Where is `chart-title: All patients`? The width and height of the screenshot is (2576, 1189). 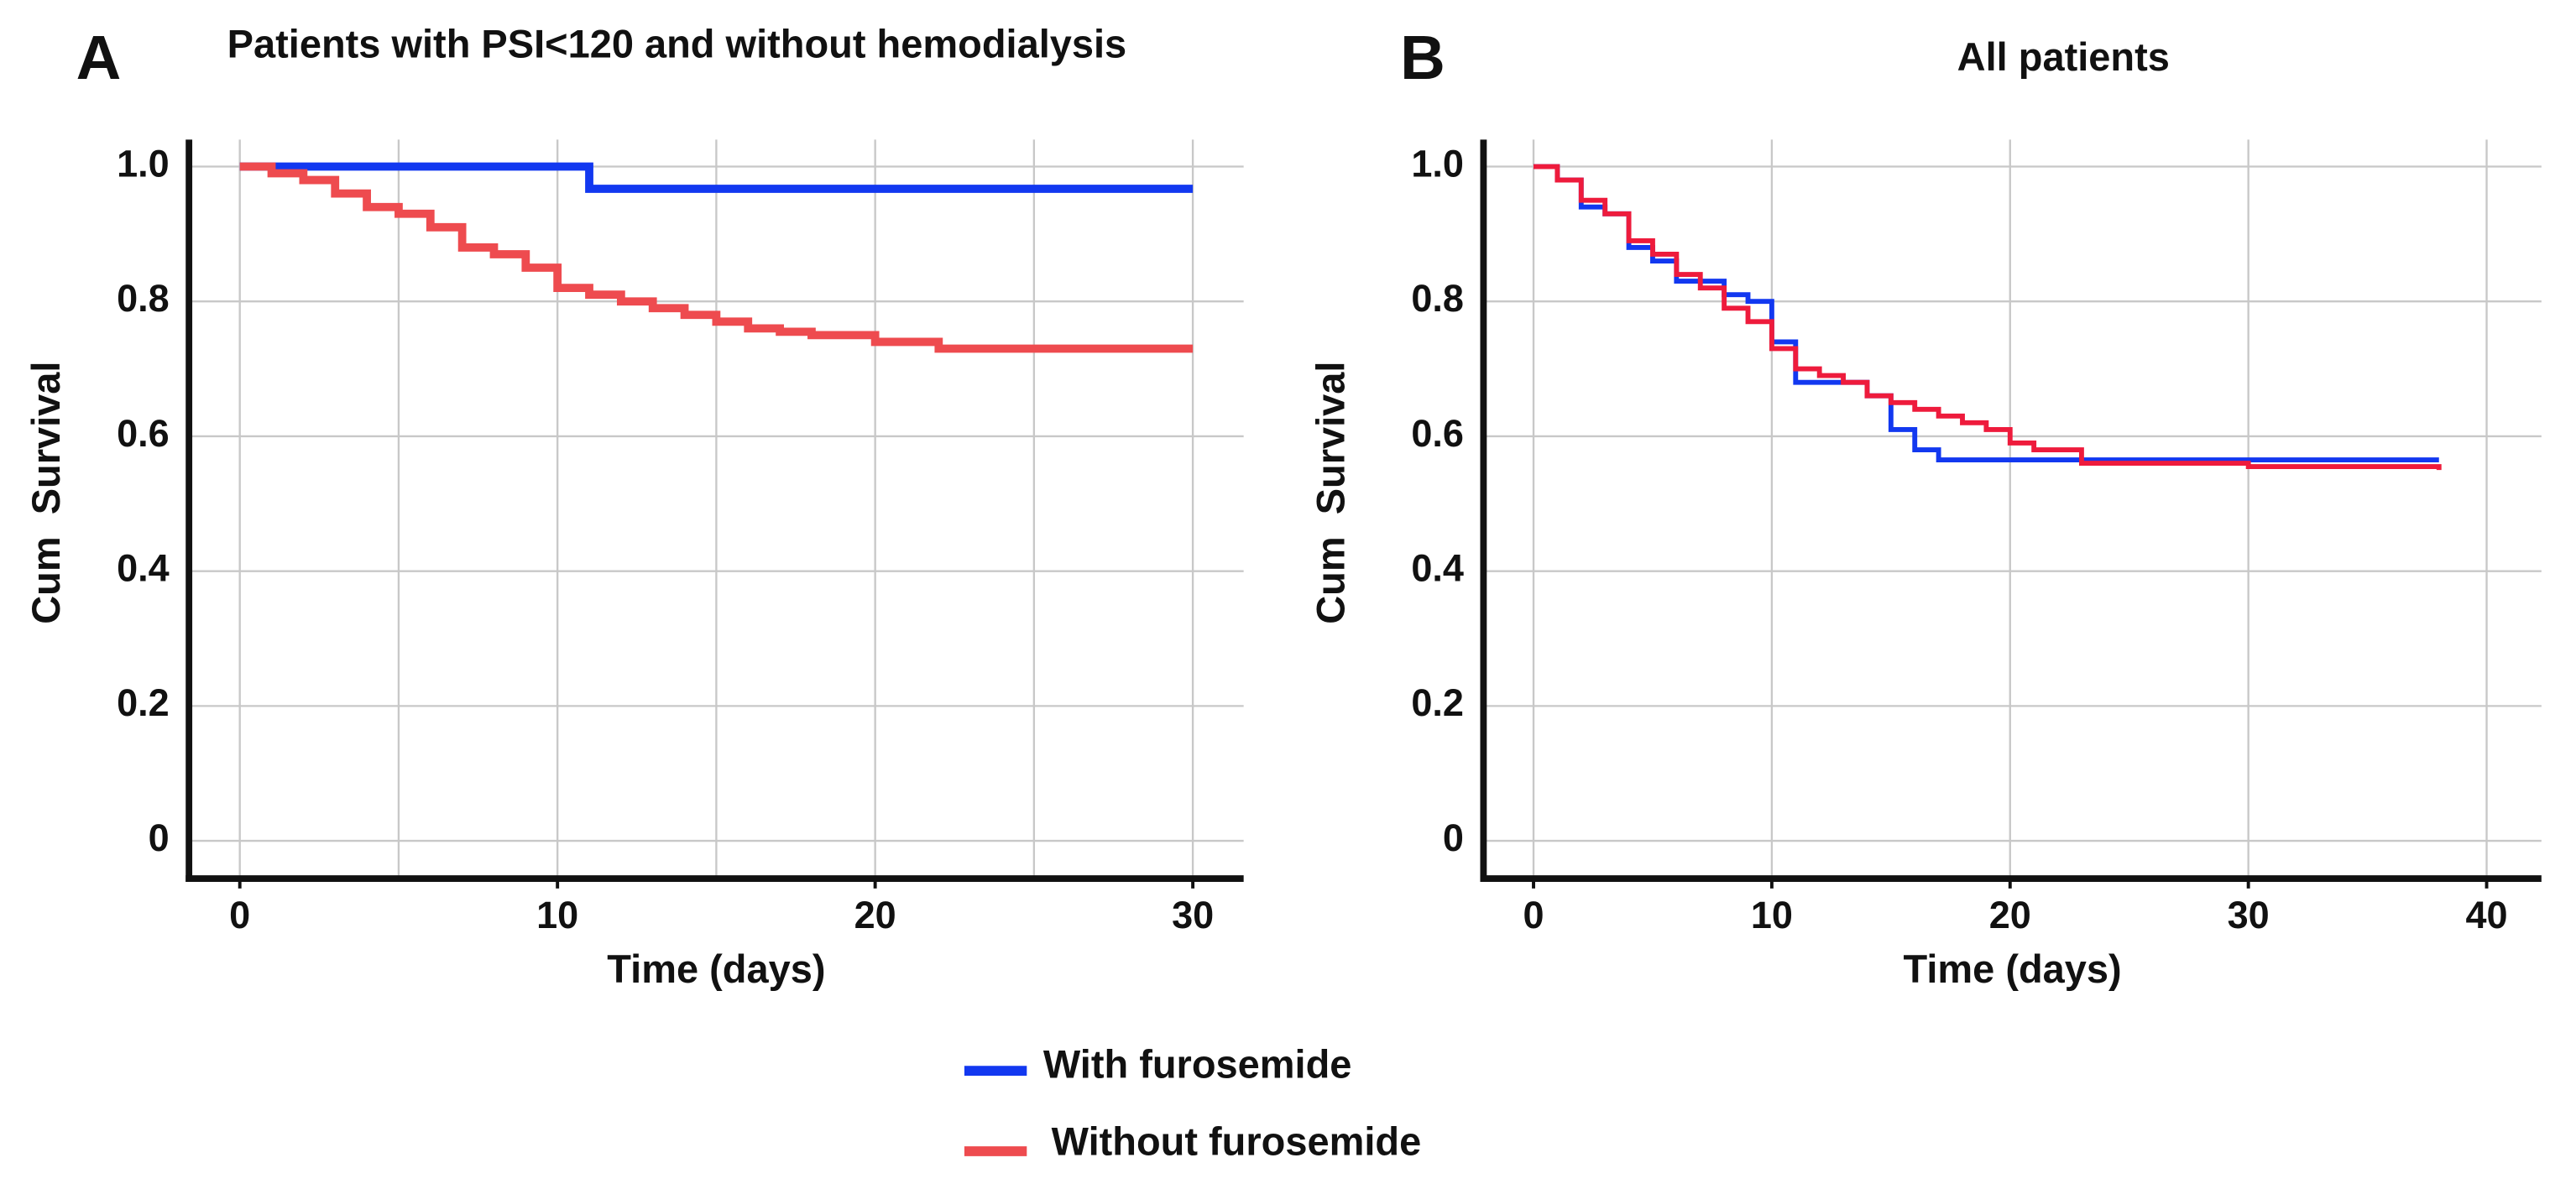
chart-title: All patients is located at coordinates (2063, 58).